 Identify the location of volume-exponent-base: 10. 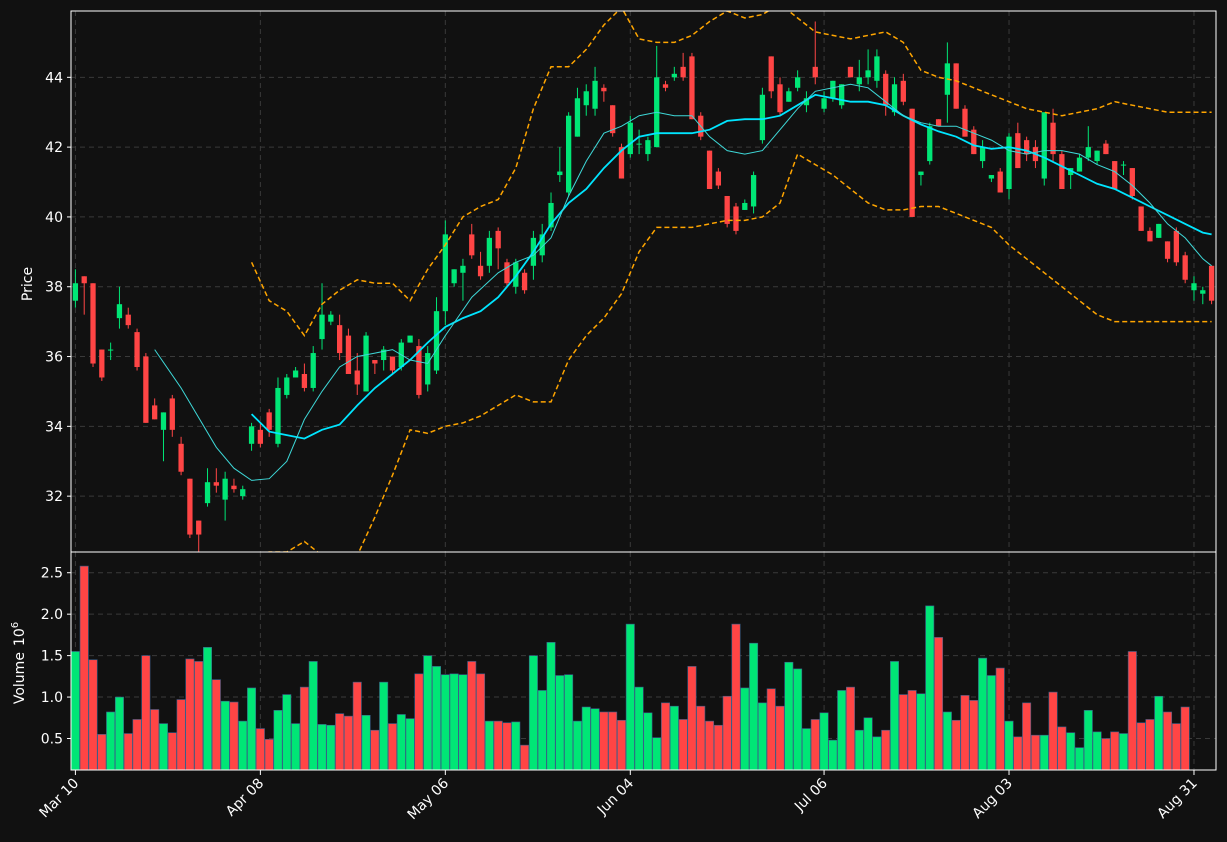
(20, 637).